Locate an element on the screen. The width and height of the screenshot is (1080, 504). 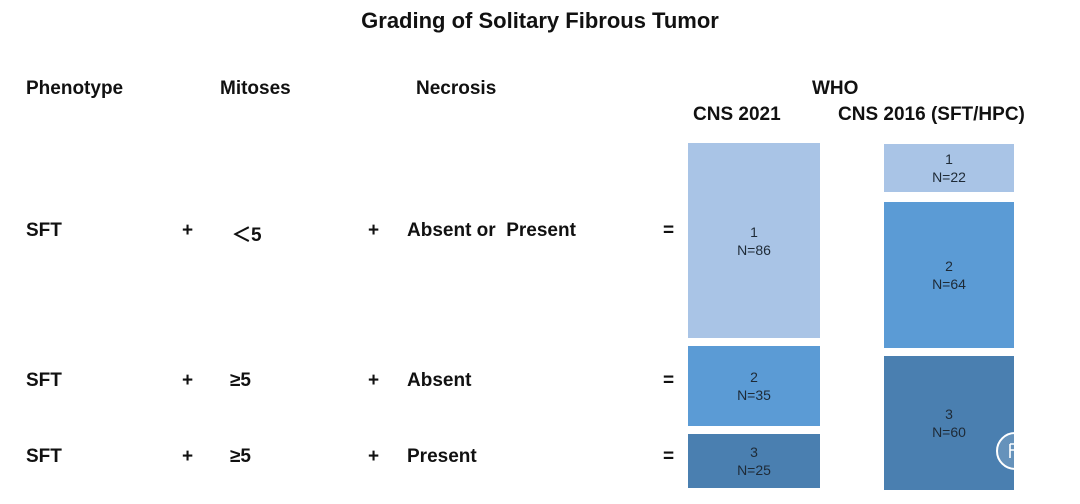
row-3-phenotype: SFT is located at coordinates (44, 456).